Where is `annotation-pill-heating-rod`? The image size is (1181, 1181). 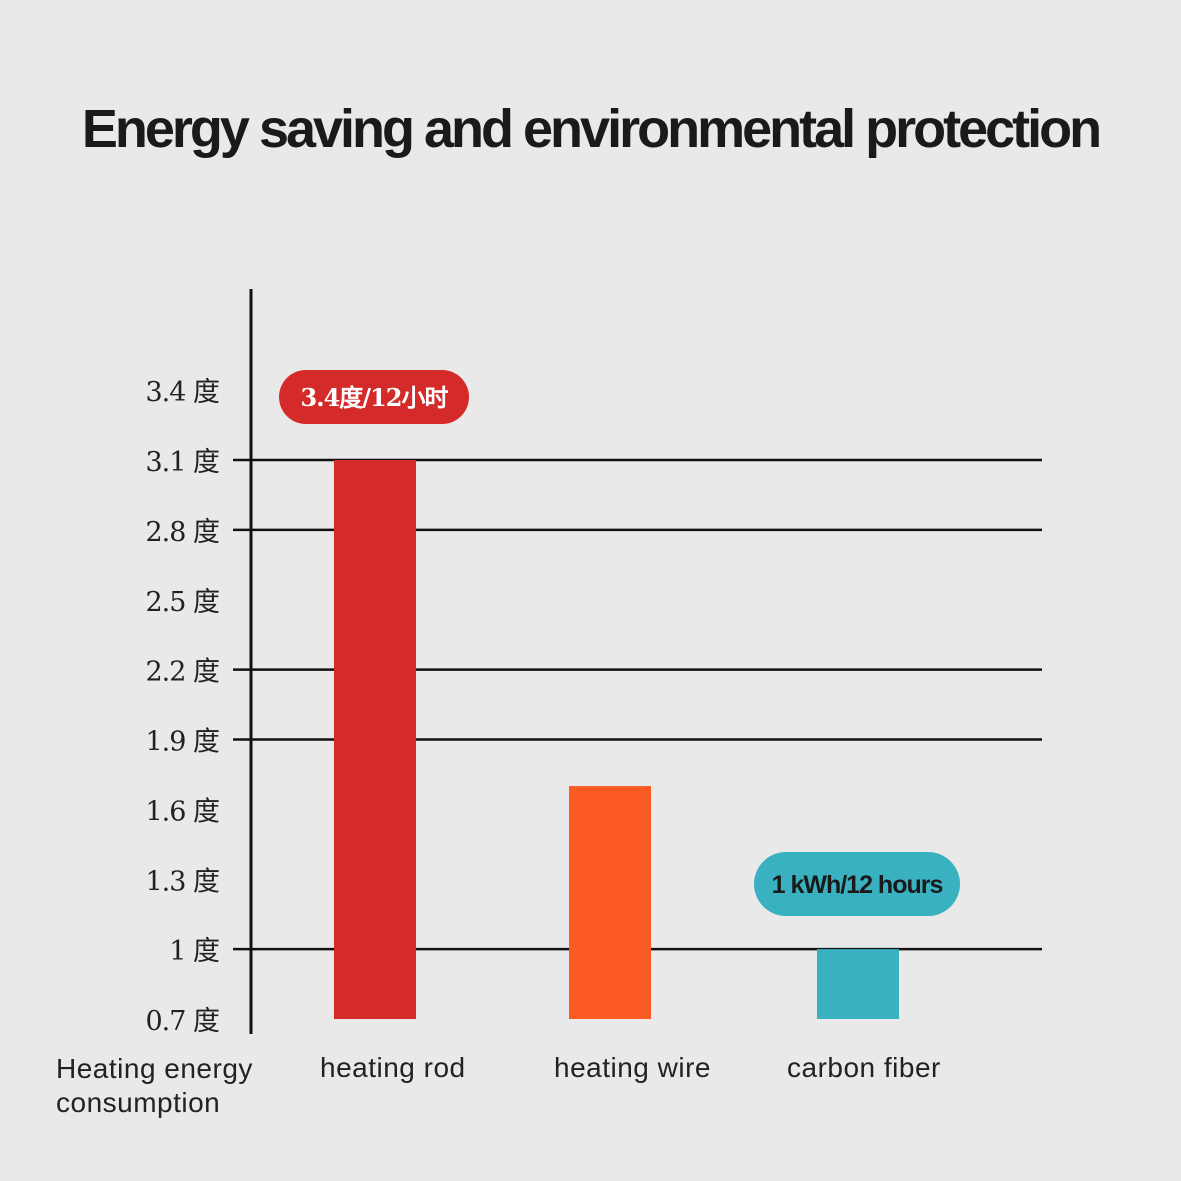 annotation-pill-heating-rod is located at coordinates (374, 397).